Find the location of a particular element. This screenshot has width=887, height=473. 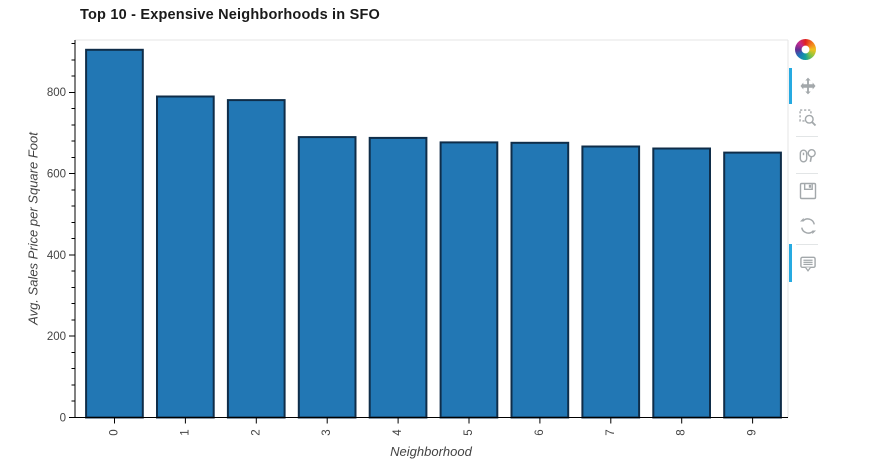

pan-tool-button is located at coordinates (808, 86).